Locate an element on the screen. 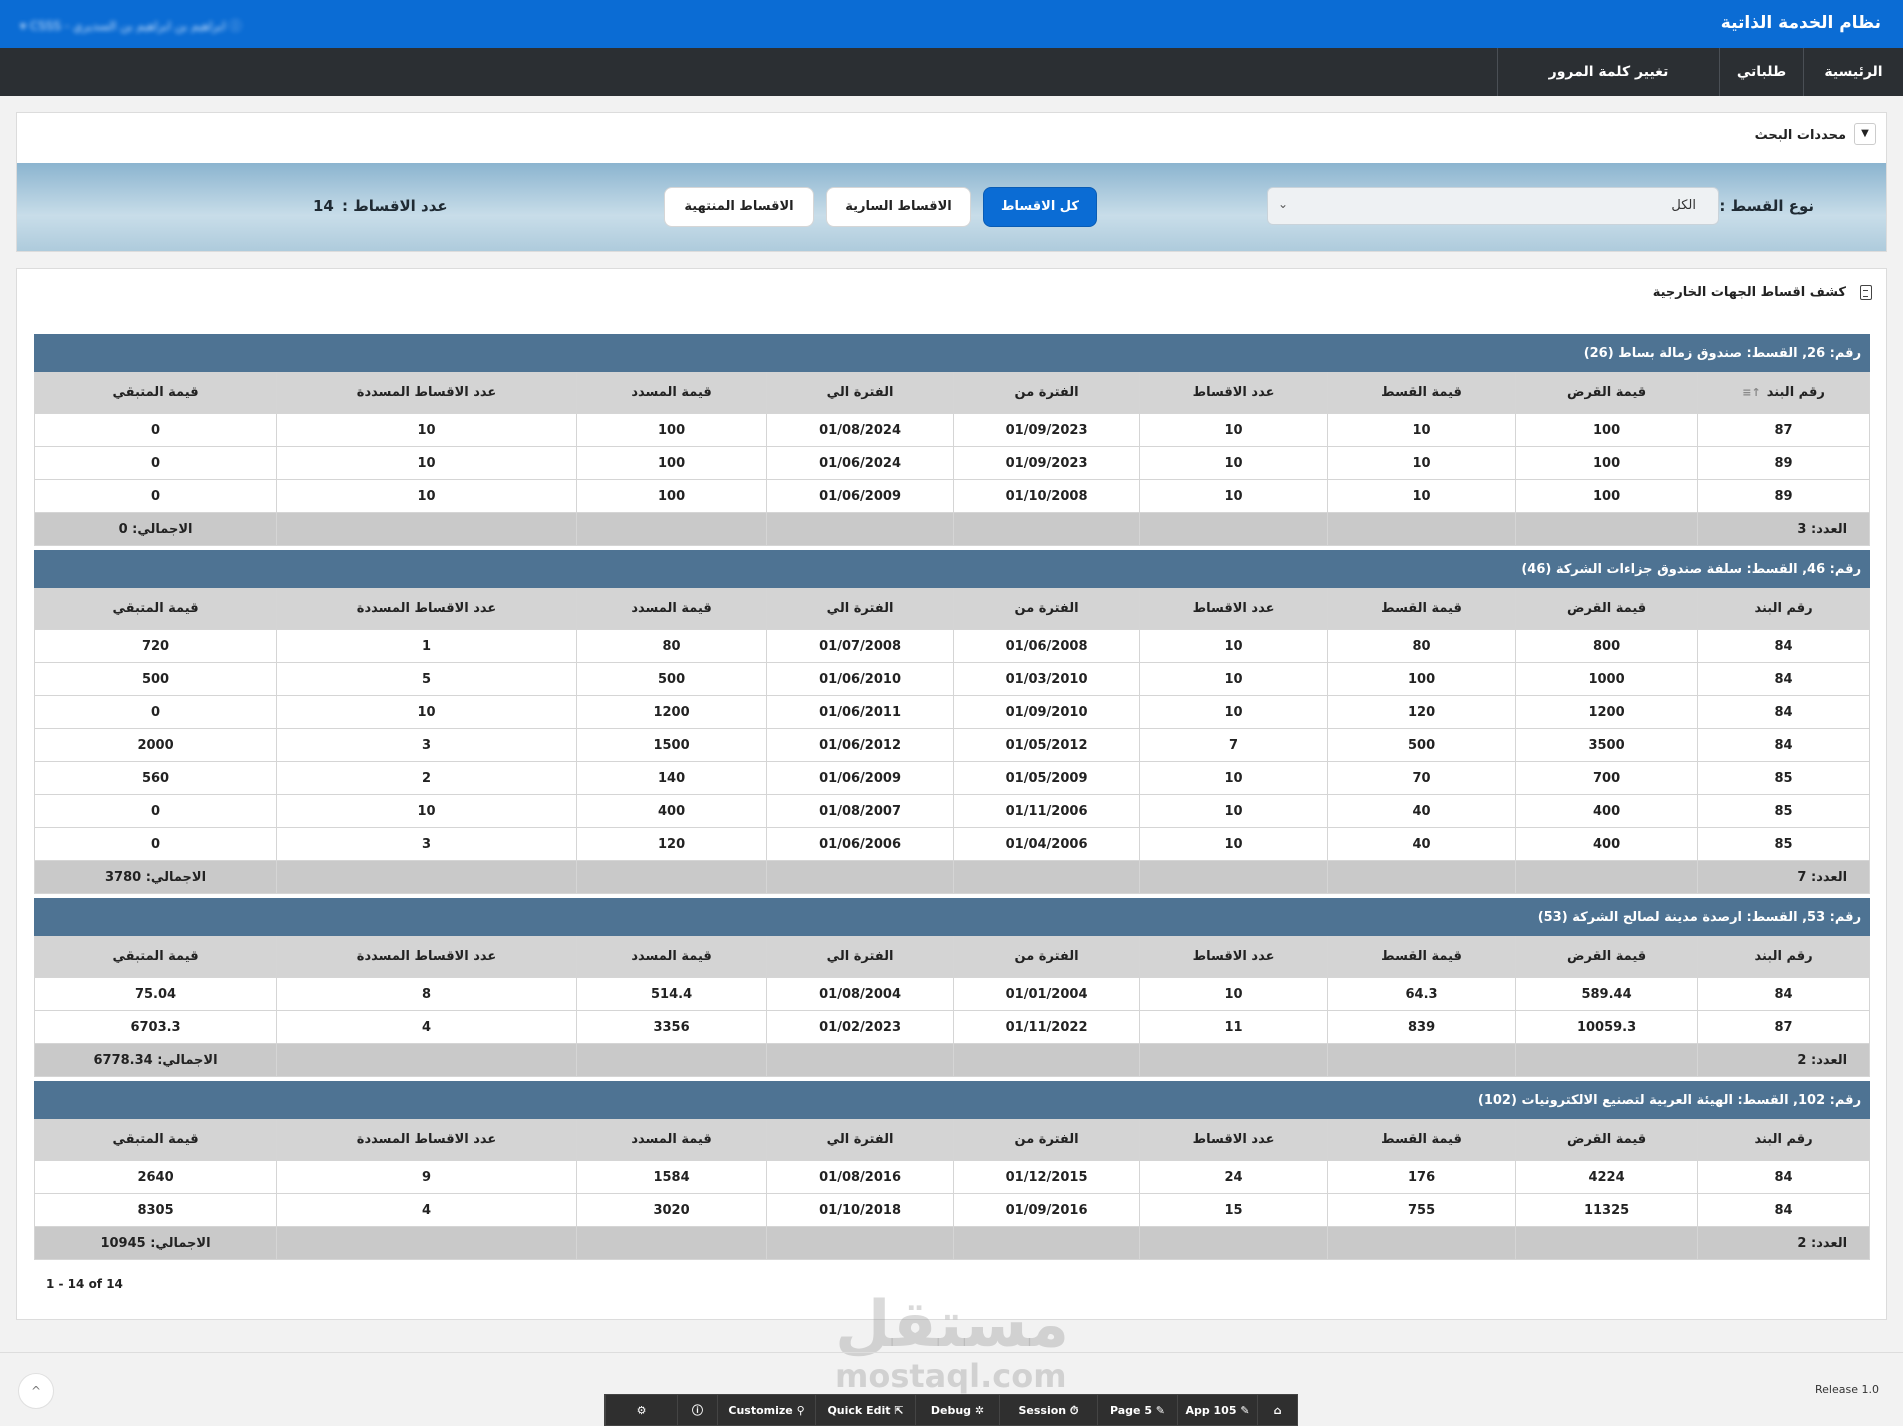 The height and width of the screenshot is (1426, 1903). group-summary-row: العدد: 2 الاجمالي: 6778.34 is located at coordinates (952, 1060).